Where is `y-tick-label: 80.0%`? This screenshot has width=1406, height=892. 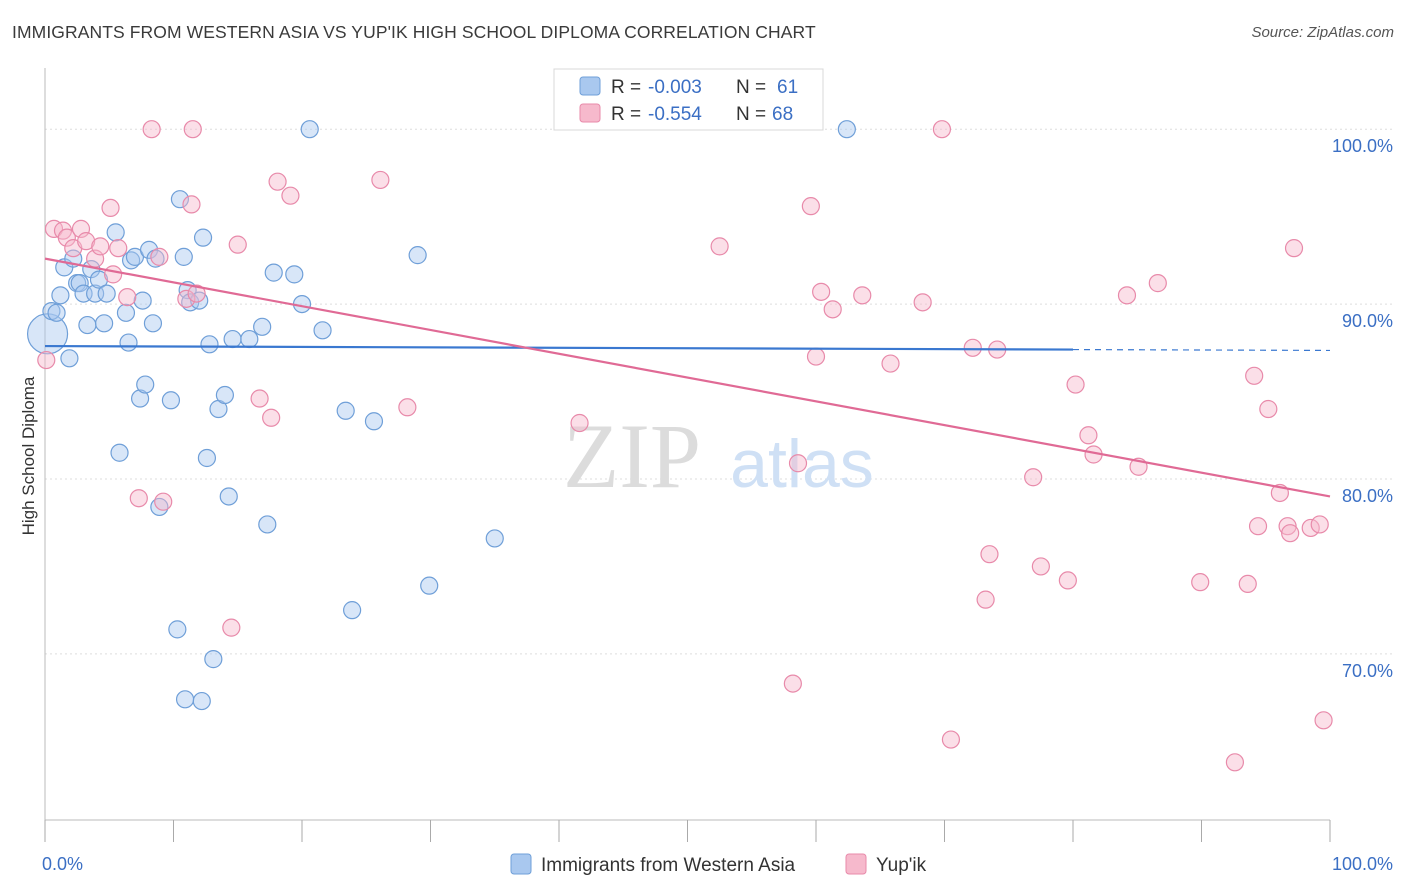 y-tick-label: 80.0% is located at coordinates (1367, 496).